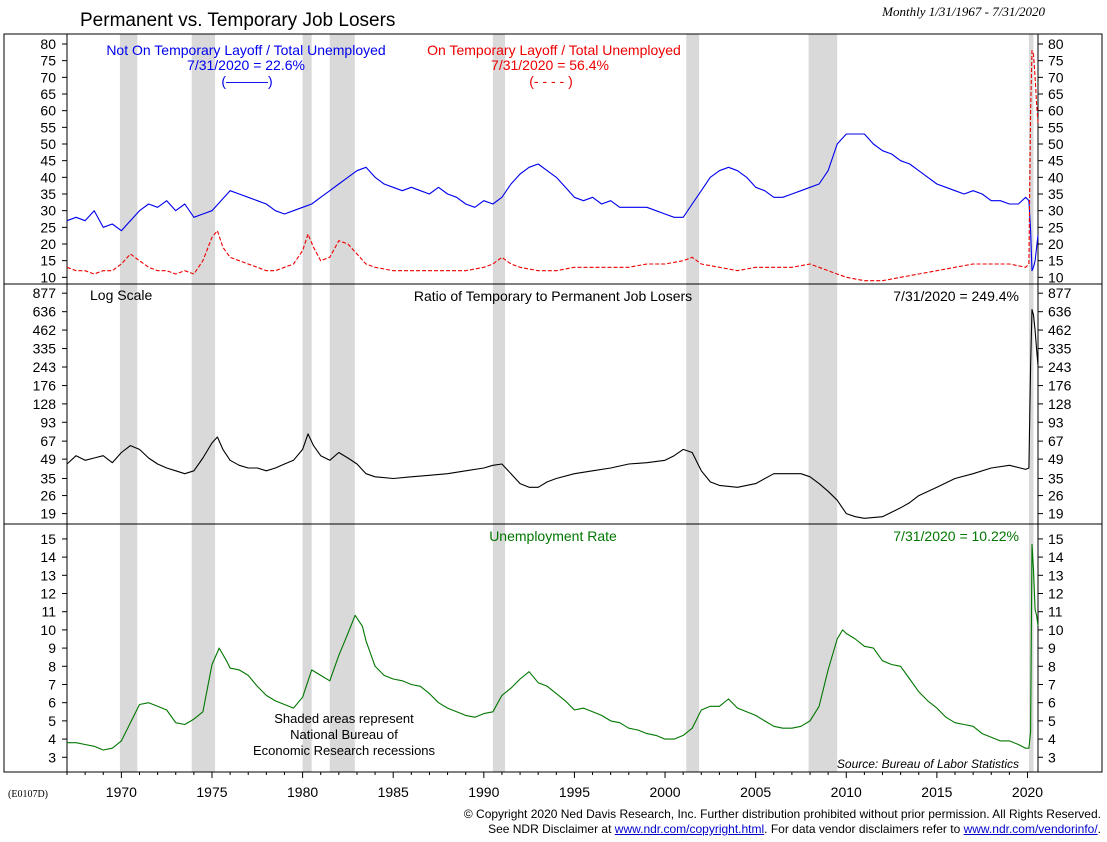 Image resolution: width=1107 pixels, height=842 pixels. I want to click on bottom-ytick-label-left-9: 9, so click(52, 648).